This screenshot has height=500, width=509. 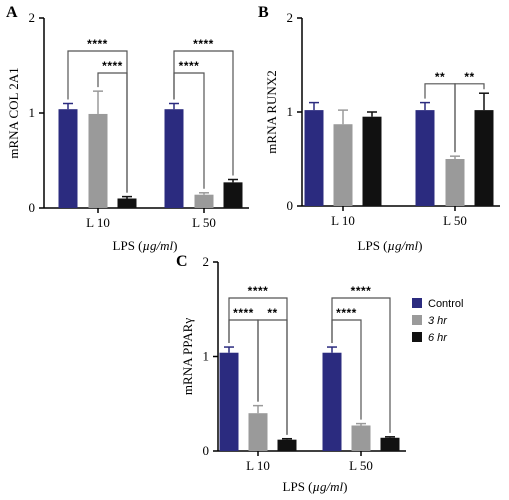 I want to click on y-axis-title: mRNA COL 2A1, so click(x=13, y=112).